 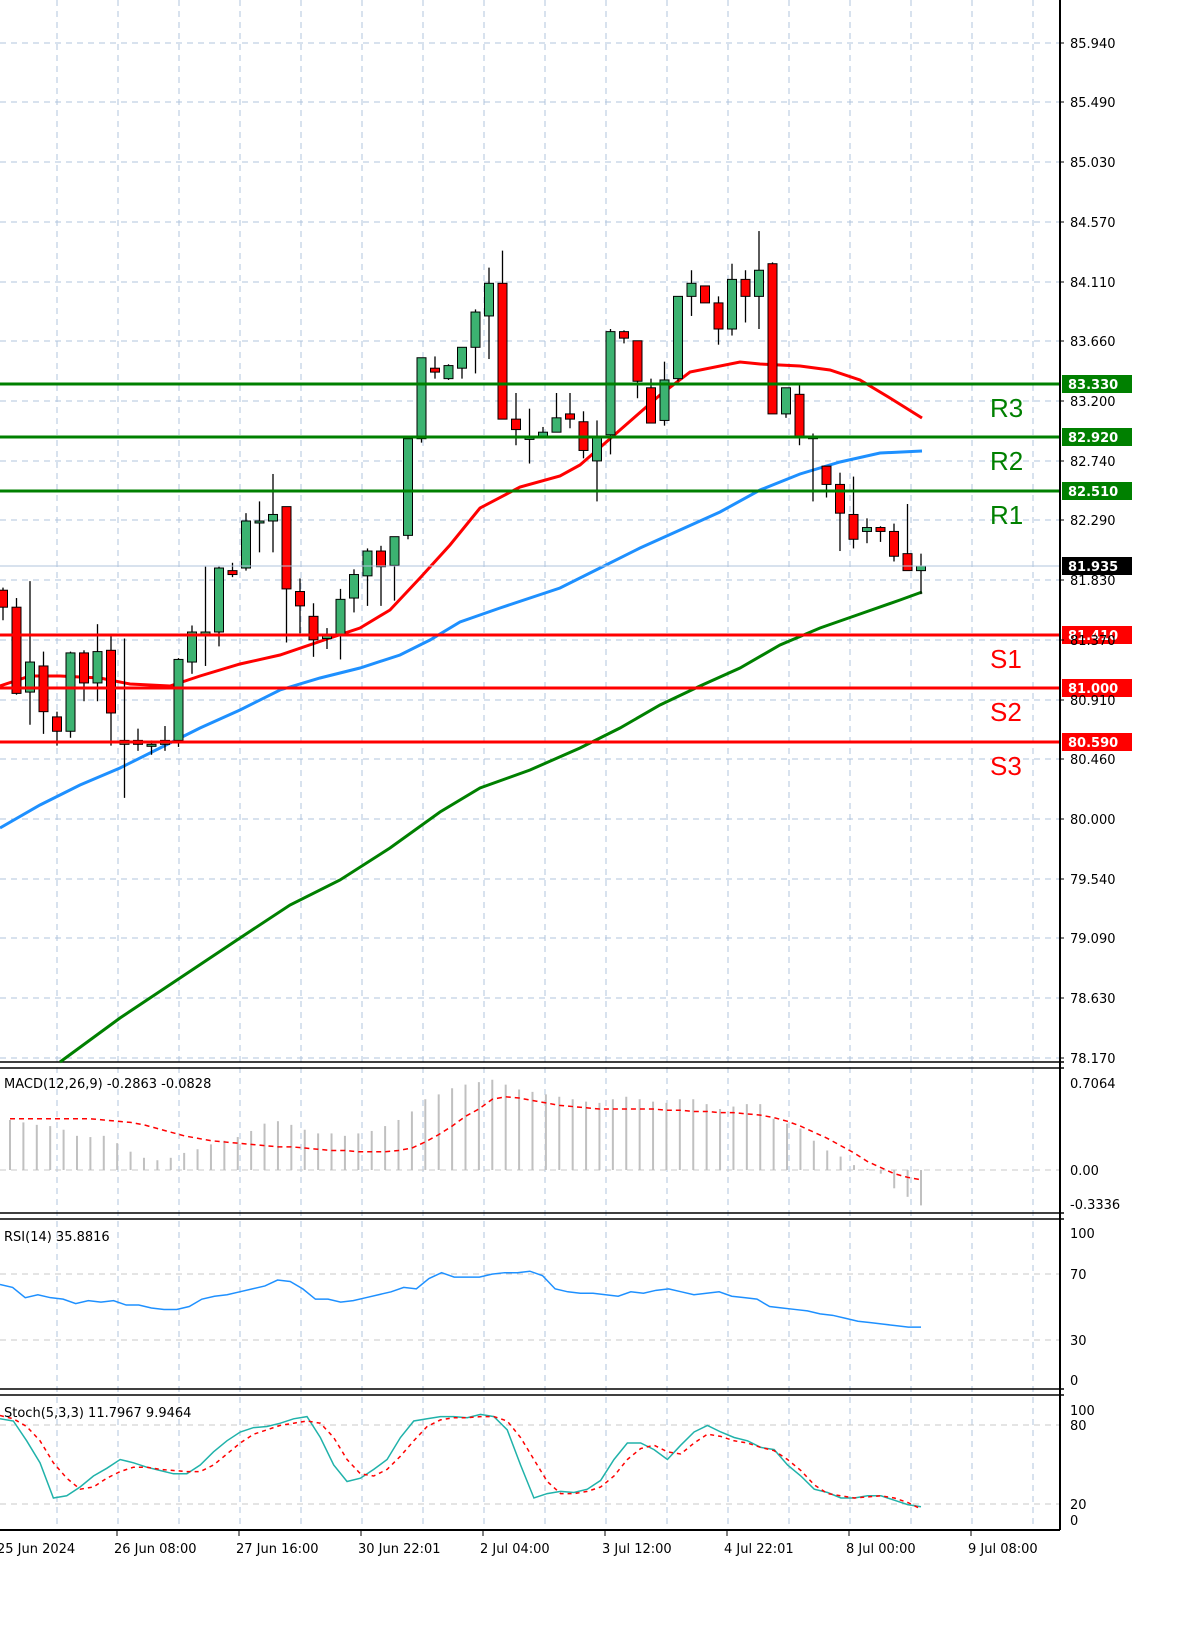 What do you see at coordinates (1093, 820) in the screenshot?
I see `price-tick-label: 80.000` at bounding box center [1093, 820].